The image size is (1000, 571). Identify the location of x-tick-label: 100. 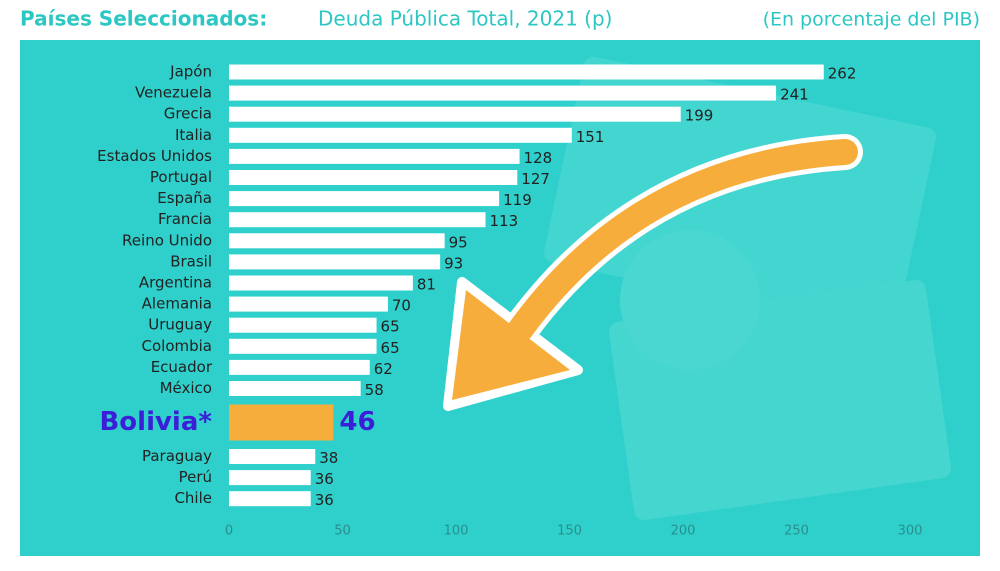
(456, 531).